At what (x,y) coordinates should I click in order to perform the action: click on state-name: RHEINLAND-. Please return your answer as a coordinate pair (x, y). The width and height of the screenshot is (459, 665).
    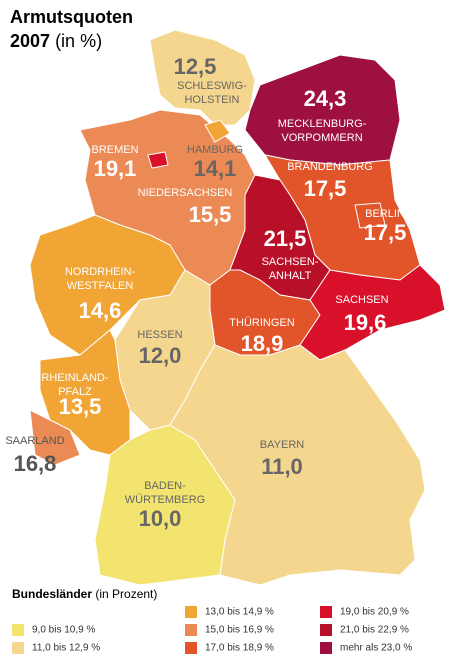
    Looking at the image, I should click on (75, 378).